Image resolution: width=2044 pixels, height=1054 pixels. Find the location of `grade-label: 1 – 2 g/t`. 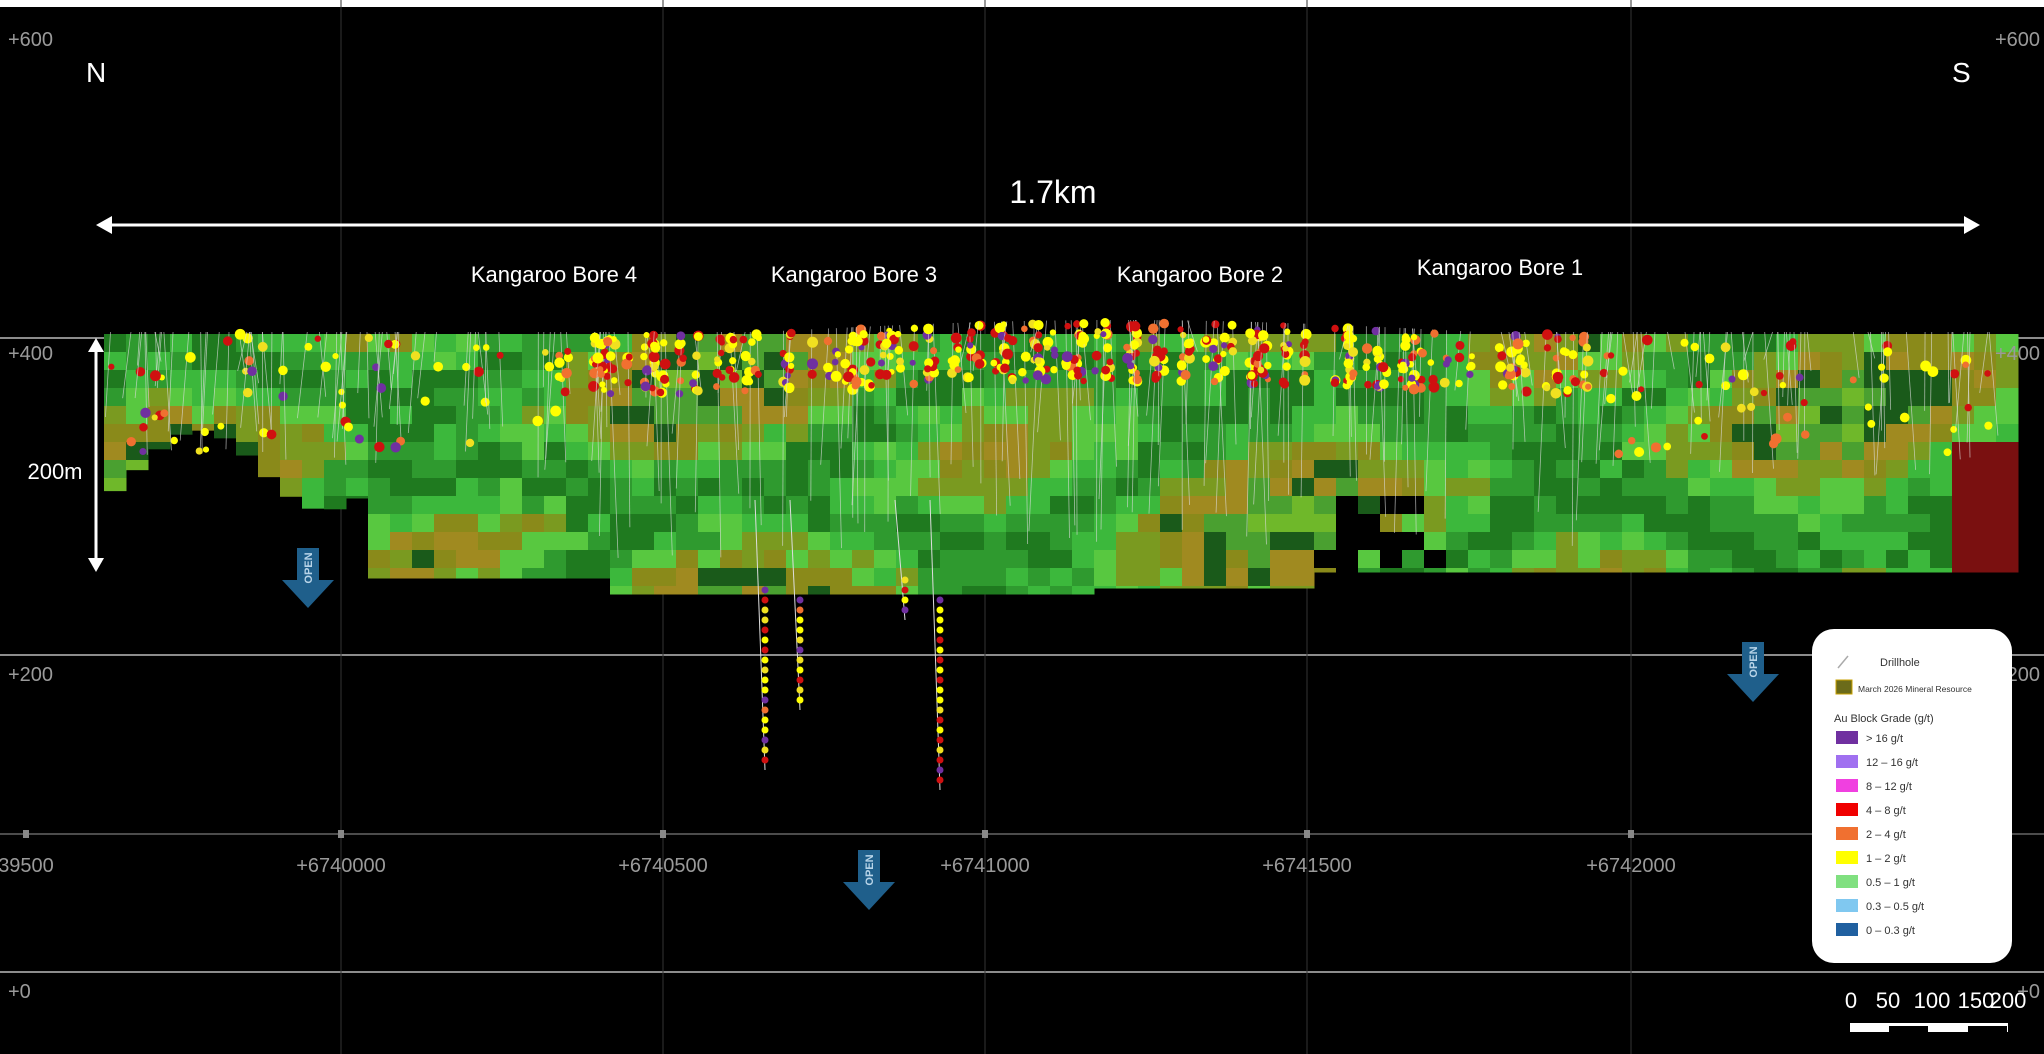

grade-label: 1 – 2 g/t is located at coordinates (1886, 859).